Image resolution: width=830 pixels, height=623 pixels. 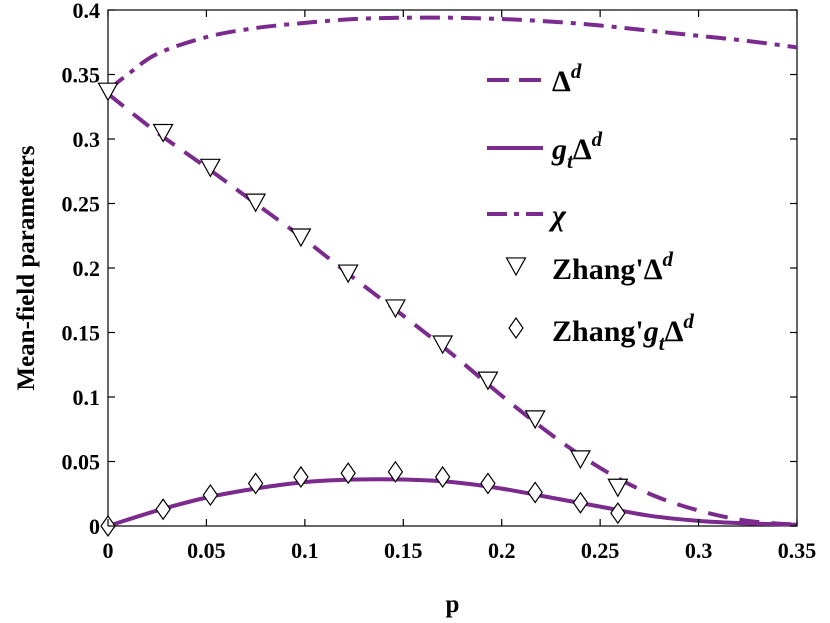 I want to click on y-tick-label: 0.1, so click(x=87, y=397).